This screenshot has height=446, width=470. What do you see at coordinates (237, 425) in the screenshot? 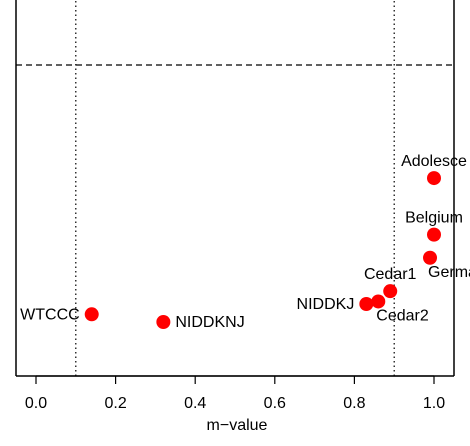
I see `x-axis-title: m−value` at bounding box center [237, 425].